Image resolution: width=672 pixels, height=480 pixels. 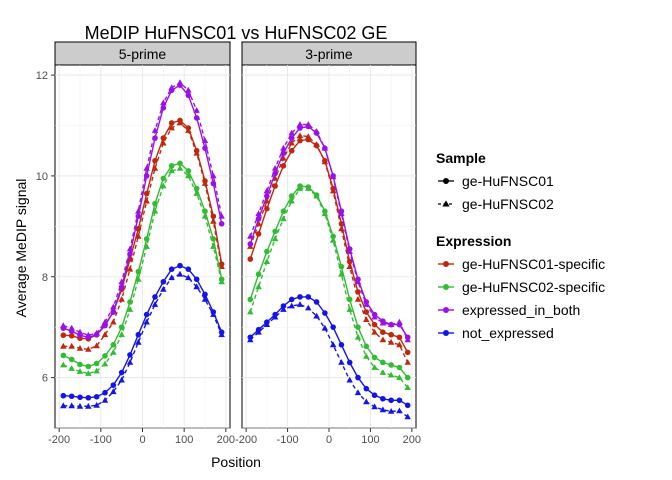 What do you see at coordinates (473, 241) in the screenshot?
I see `legend-title-expression: Expression` at bounding box center [473, 241].